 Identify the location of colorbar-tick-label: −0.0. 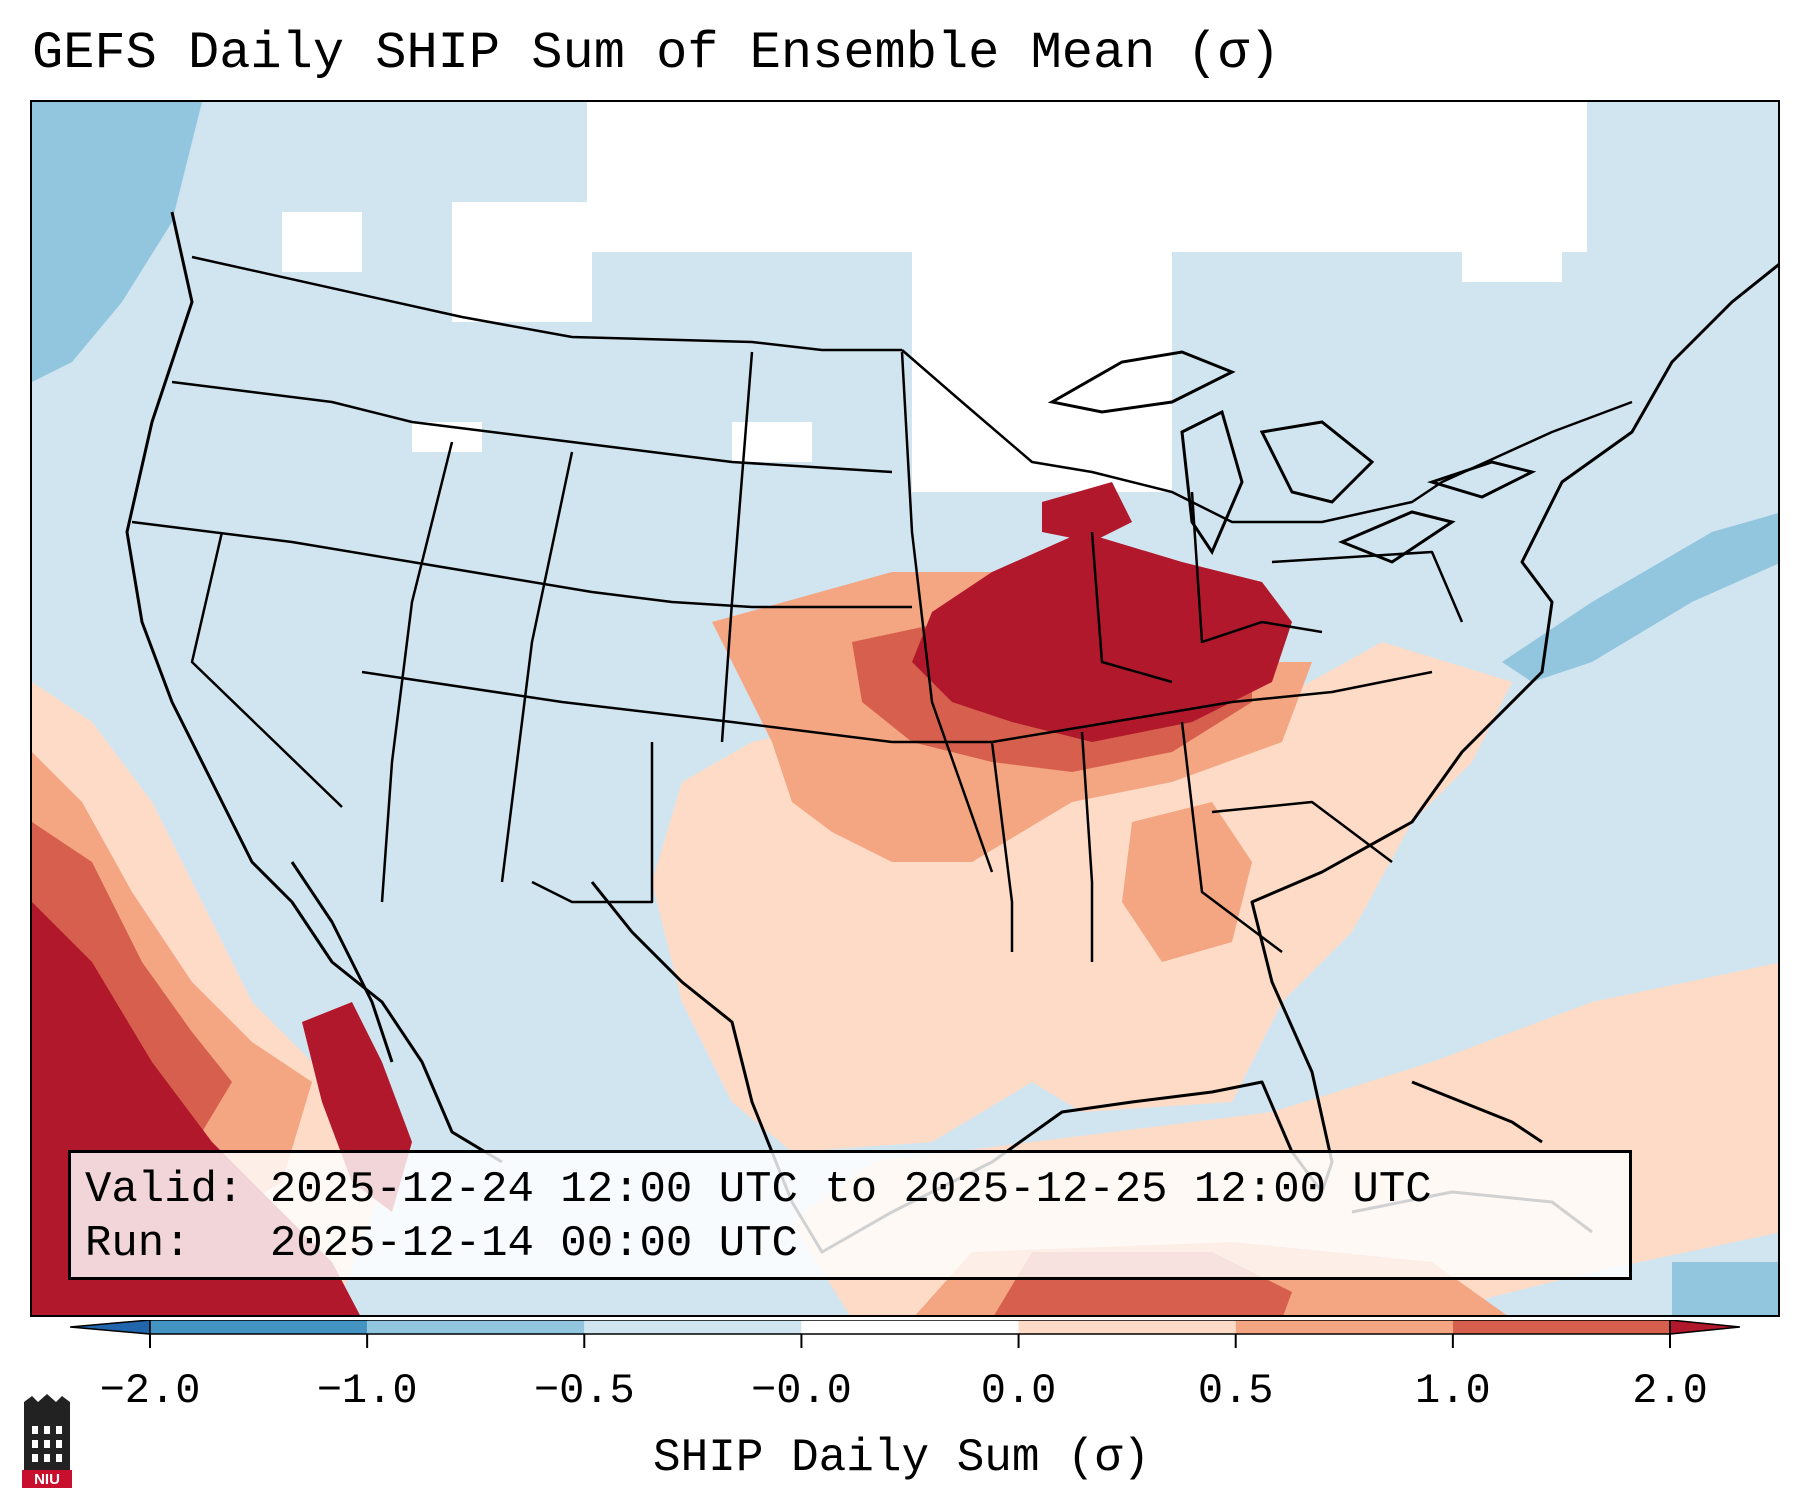
(801, 1391).